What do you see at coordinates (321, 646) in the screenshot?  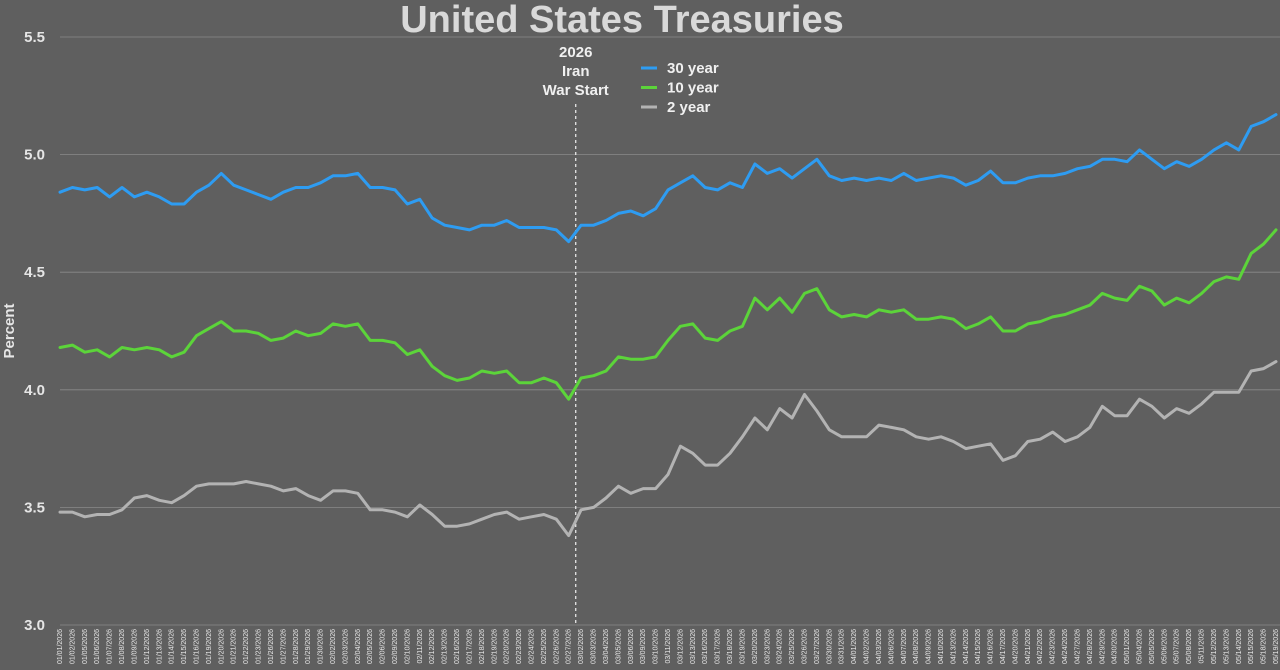 I see `x-tick-label: 01/30/2026` at bounding box center [321, 646].